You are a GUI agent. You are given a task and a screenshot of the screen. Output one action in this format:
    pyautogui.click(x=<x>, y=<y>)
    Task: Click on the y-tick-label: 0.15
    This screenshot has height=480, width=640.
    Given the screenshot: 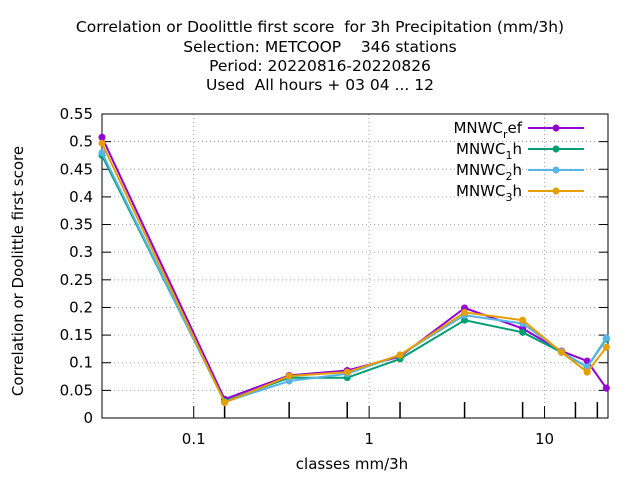 What is the action you would take?
    pyautogui.click(x=76, y=335)
    